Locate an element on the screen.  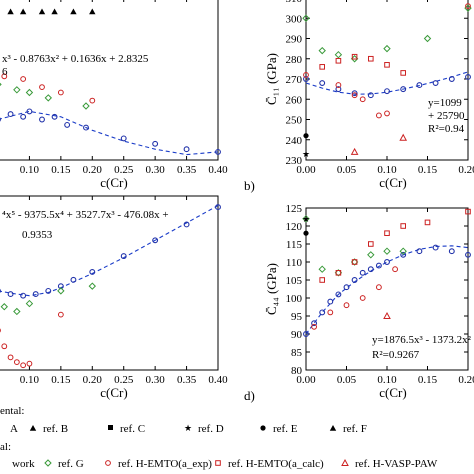
legend-theoretical-heading: al: is located at coordinates (5, 447).